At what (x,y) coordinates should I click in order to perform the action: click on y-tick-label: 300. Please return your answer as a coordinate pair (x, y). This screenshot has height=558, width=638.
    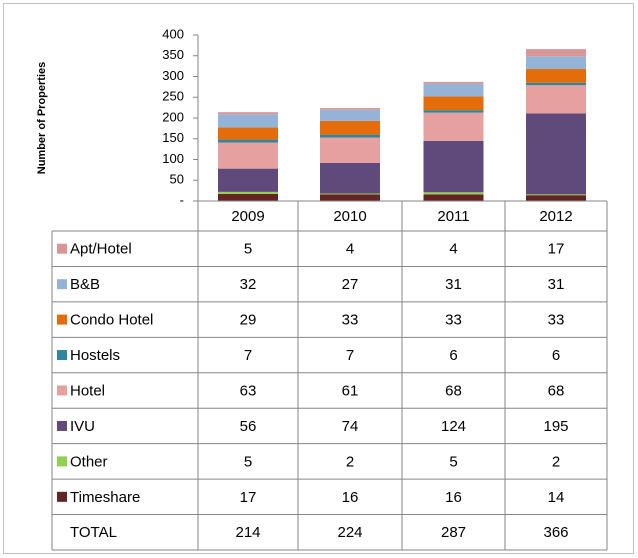
    Looking at the image, I should click on (173, 75).